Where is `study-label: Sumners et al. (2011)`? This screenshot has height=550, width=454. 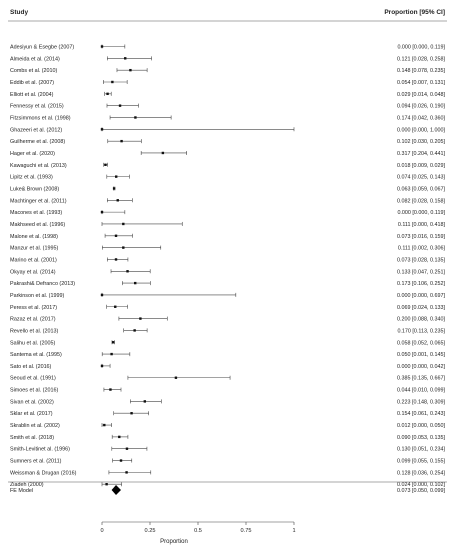 study-label: Sumners et al. (2011) is located at coordinates (36, 462).